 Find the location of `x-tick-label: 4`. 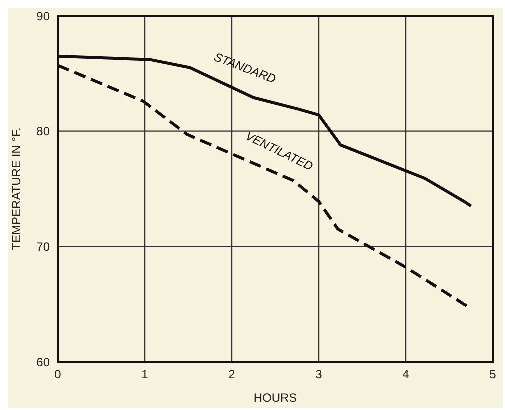

x-tick-label: 4 is located at coordinates (406, 375).